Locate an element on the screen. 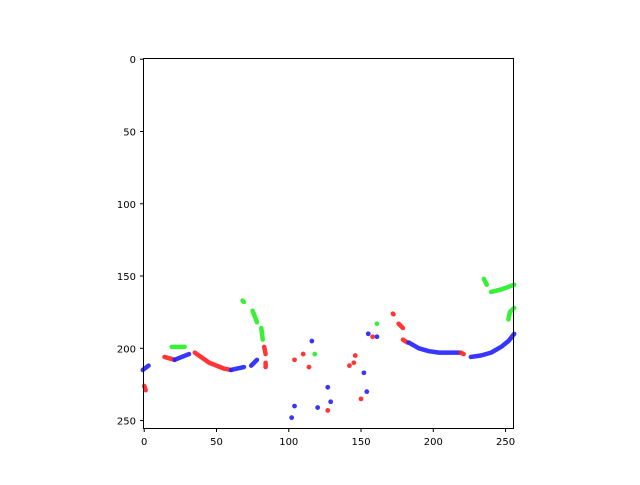 The image size is (640, 485). x-tick-label: 250 is located at coordinates (505, 442).